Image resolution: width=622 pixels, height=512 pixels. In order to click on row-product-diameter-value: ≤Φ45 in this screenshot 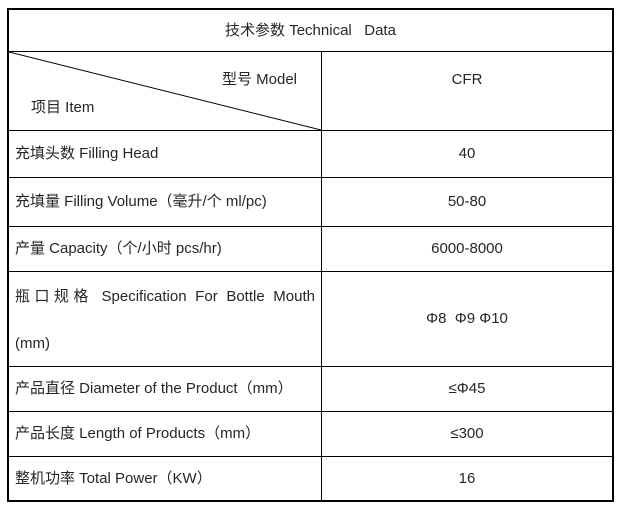, I will do `click(467, 389)`.